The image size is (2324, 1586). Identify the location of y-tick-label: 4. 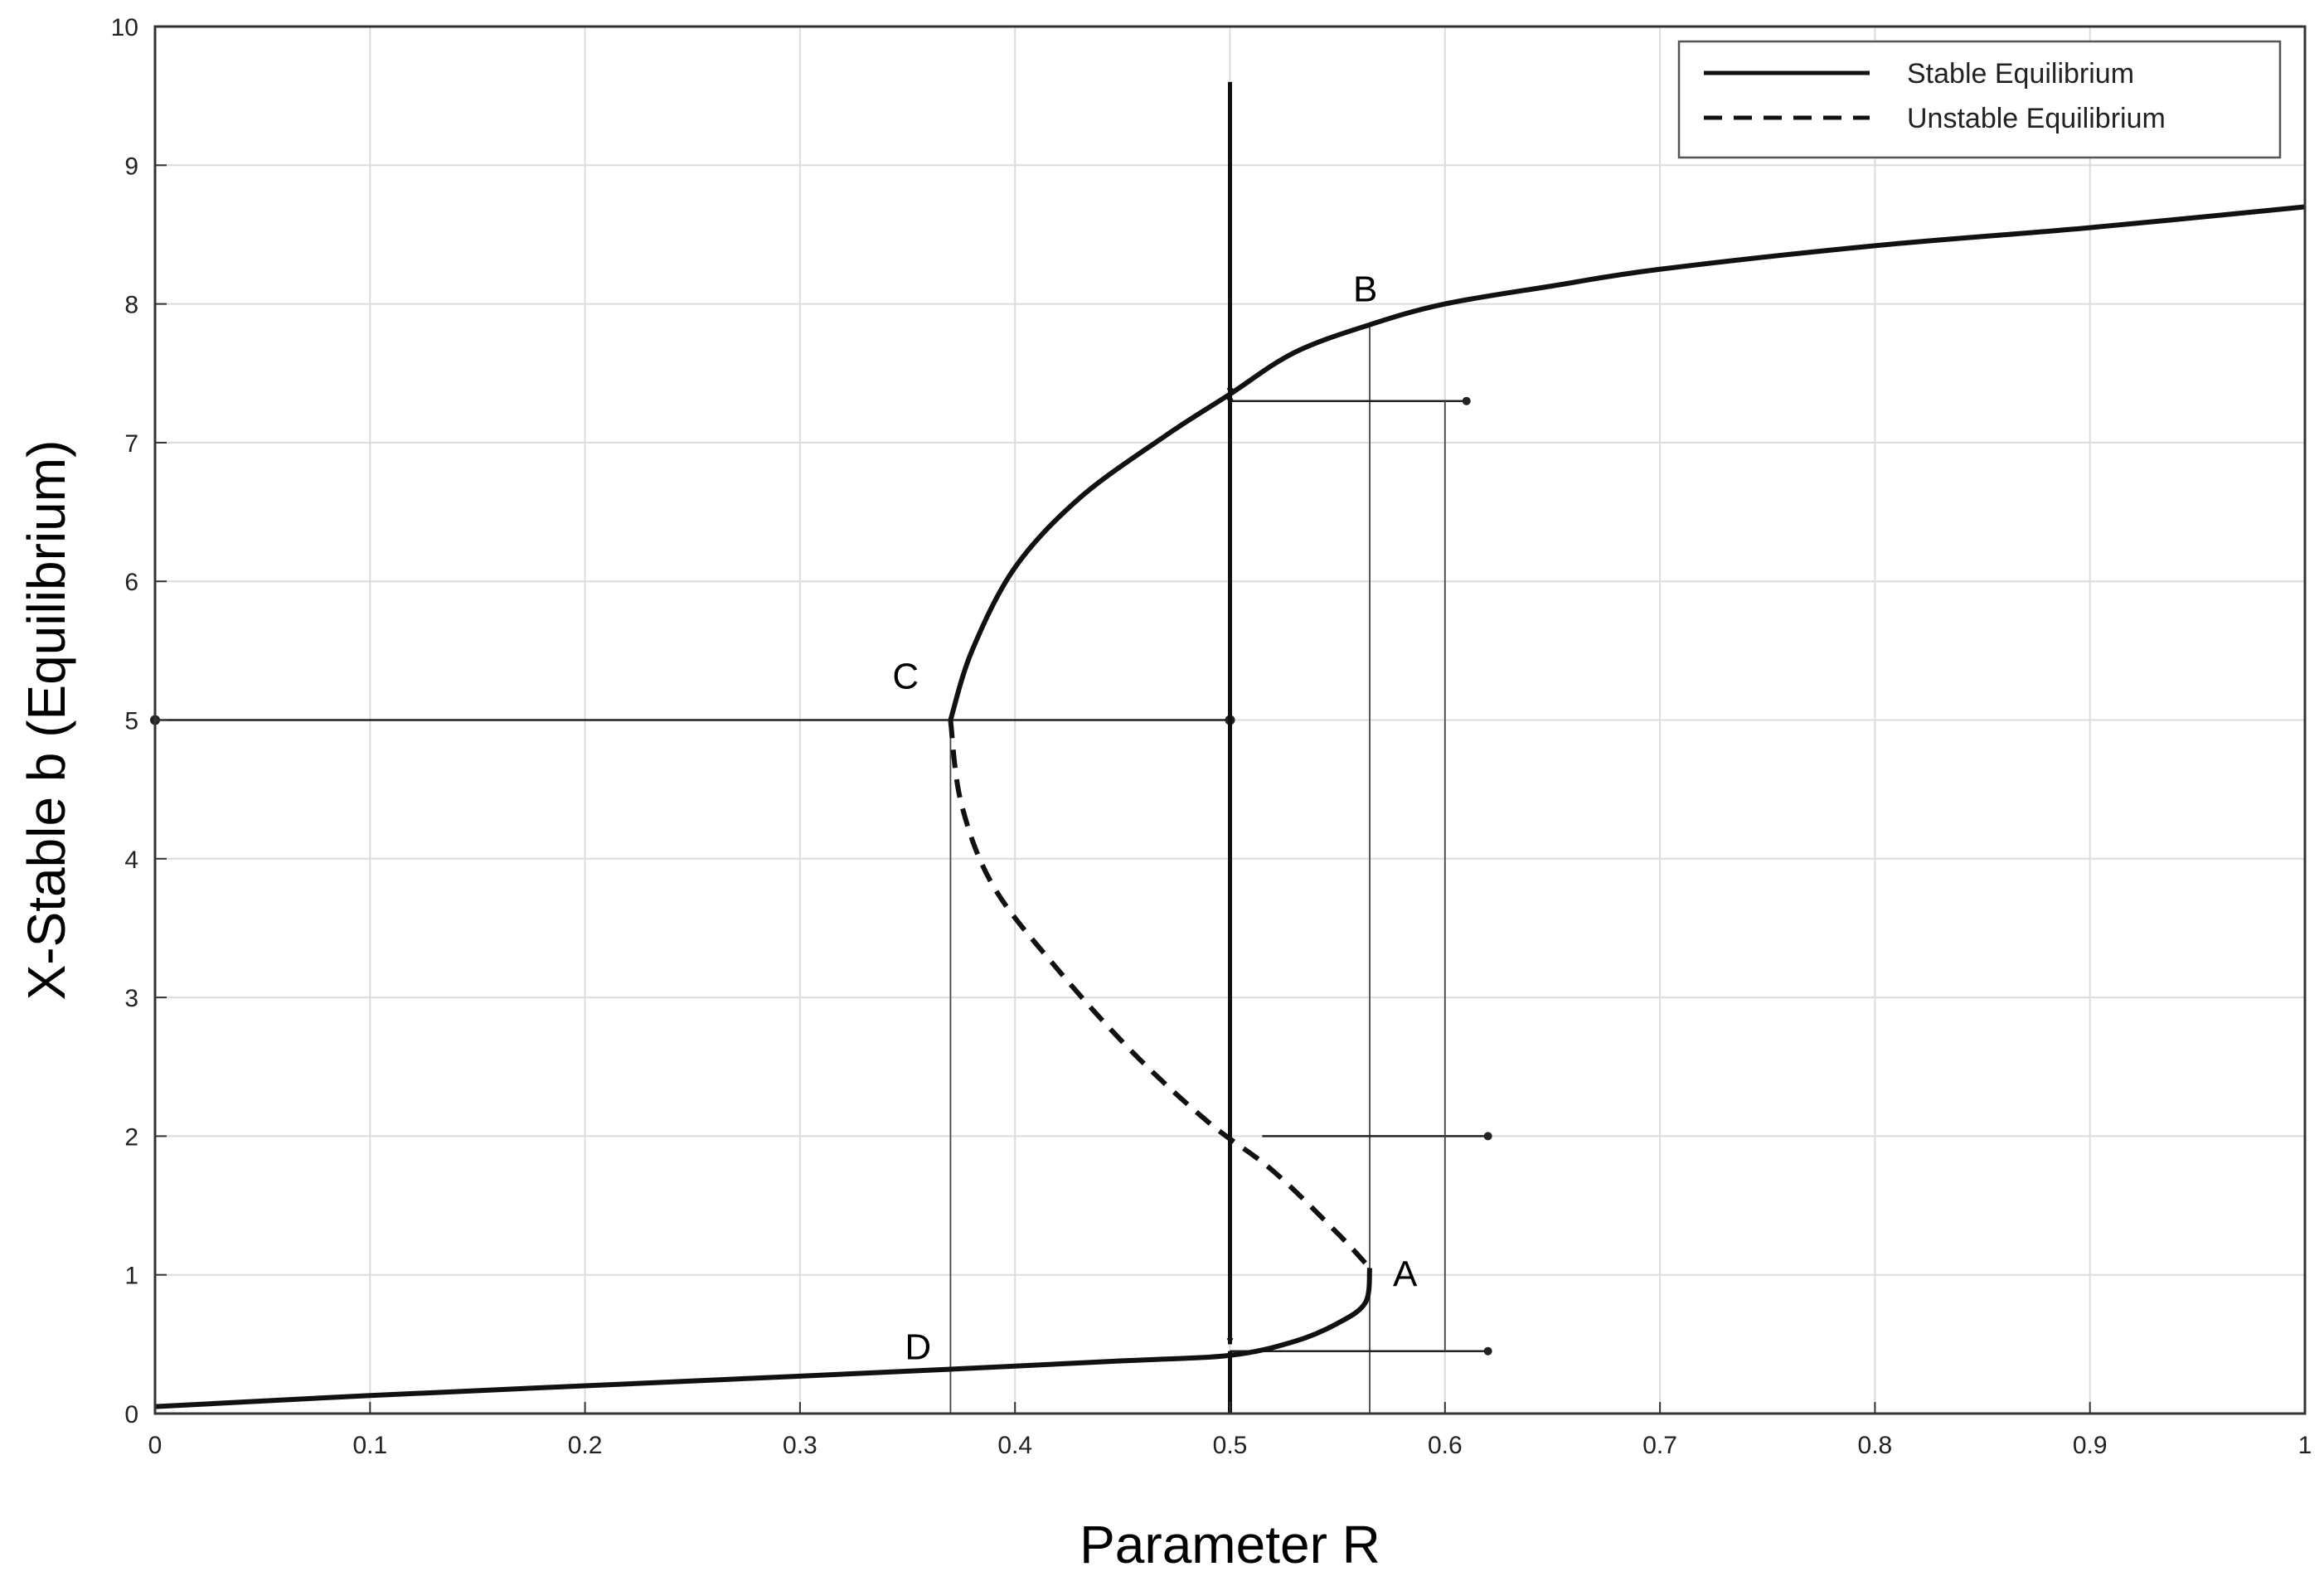
(131, 860).